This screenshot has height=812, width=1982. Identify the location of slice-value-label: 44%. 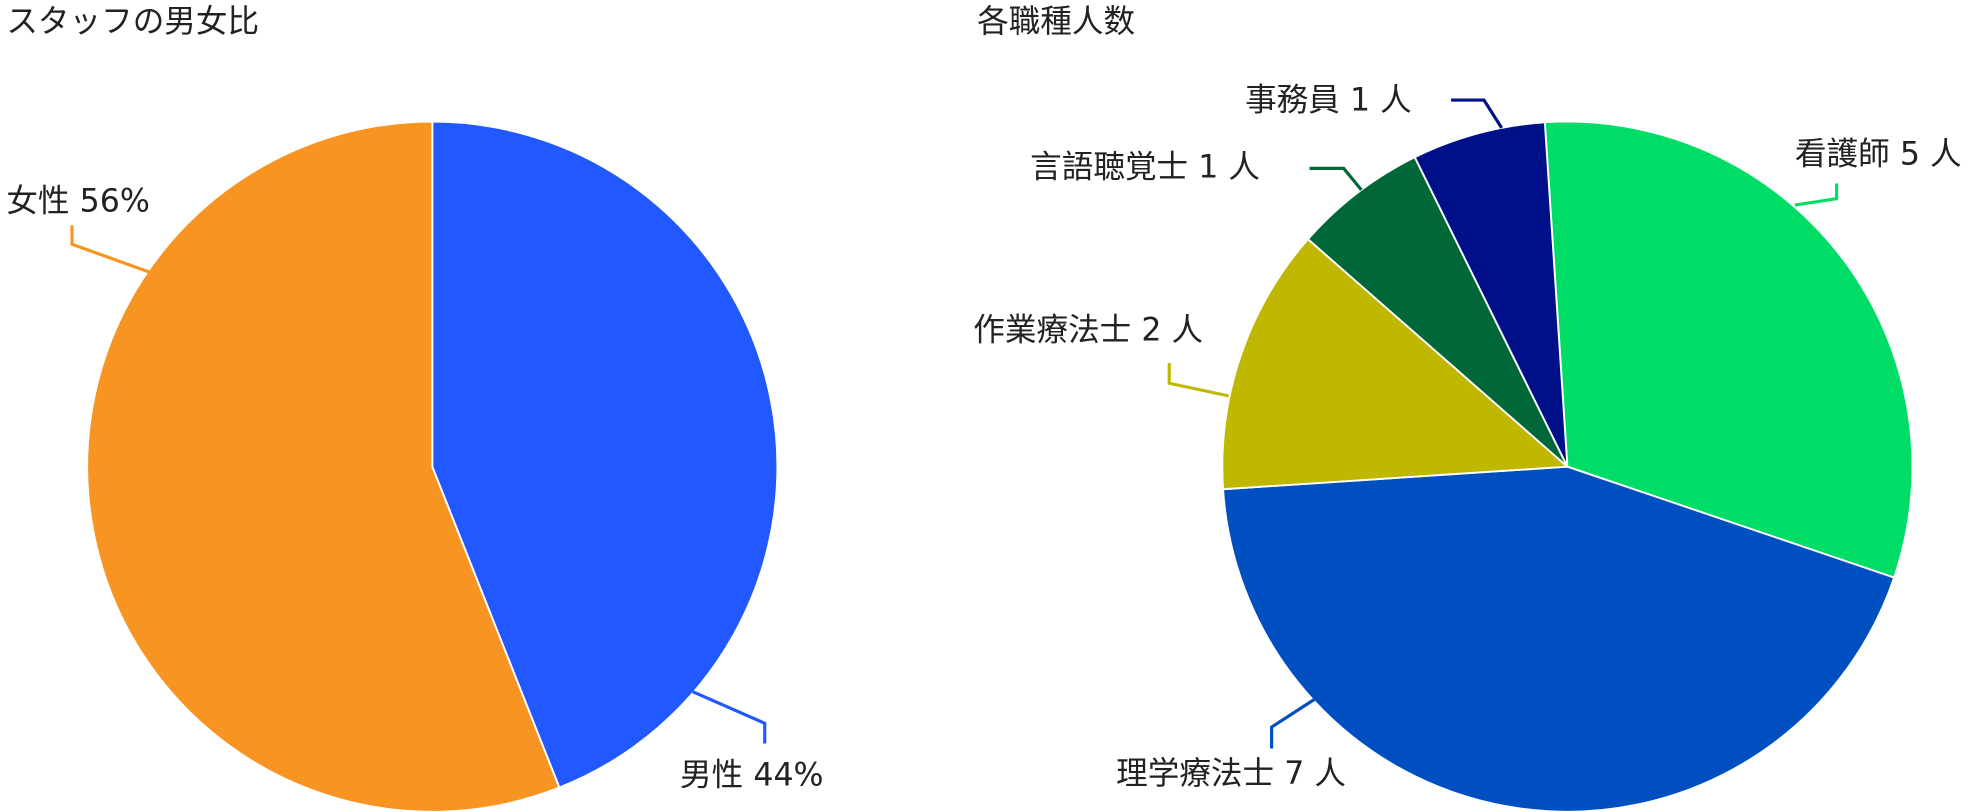
(788, 775).